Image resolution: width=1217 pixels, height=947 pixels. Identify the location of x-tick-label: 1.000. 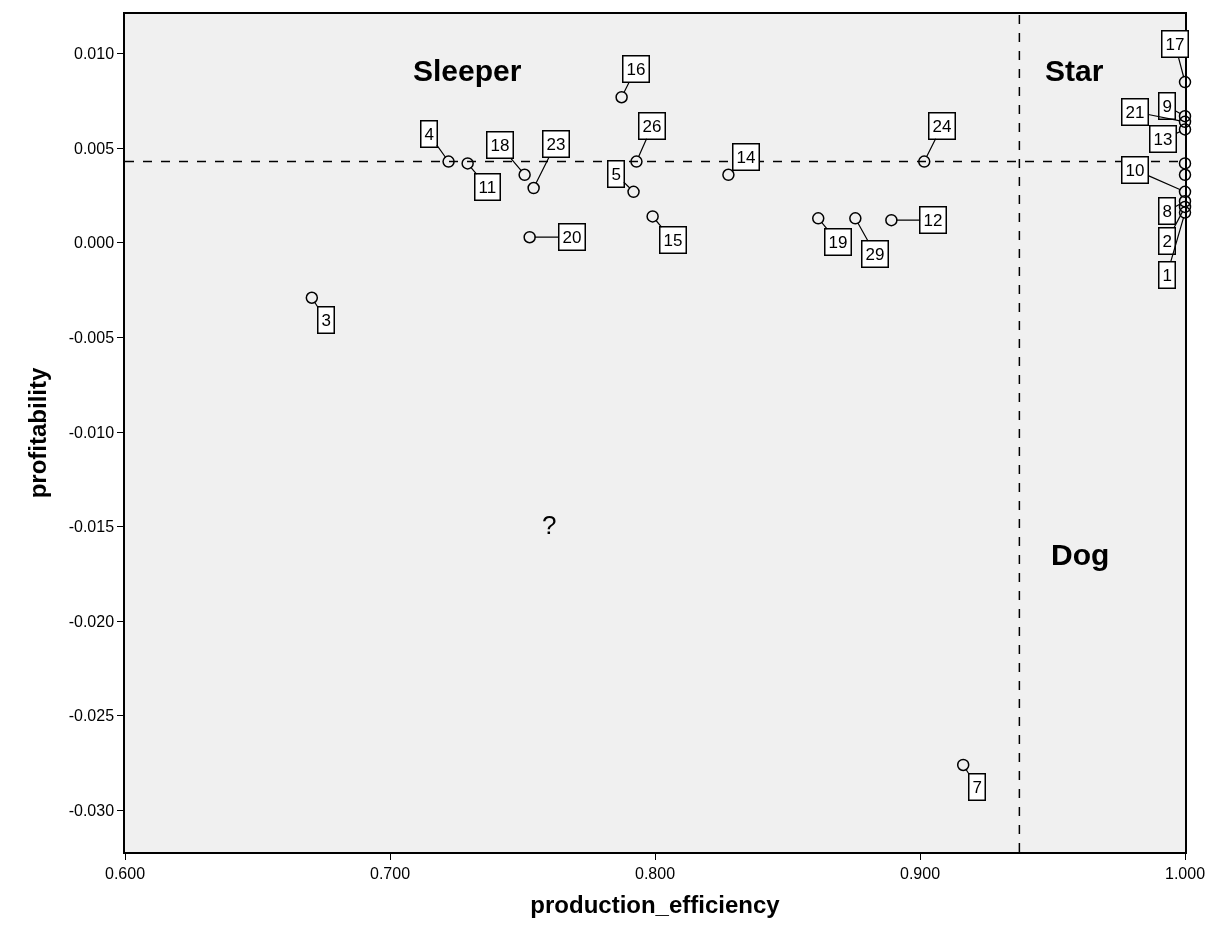
(1185, 873).